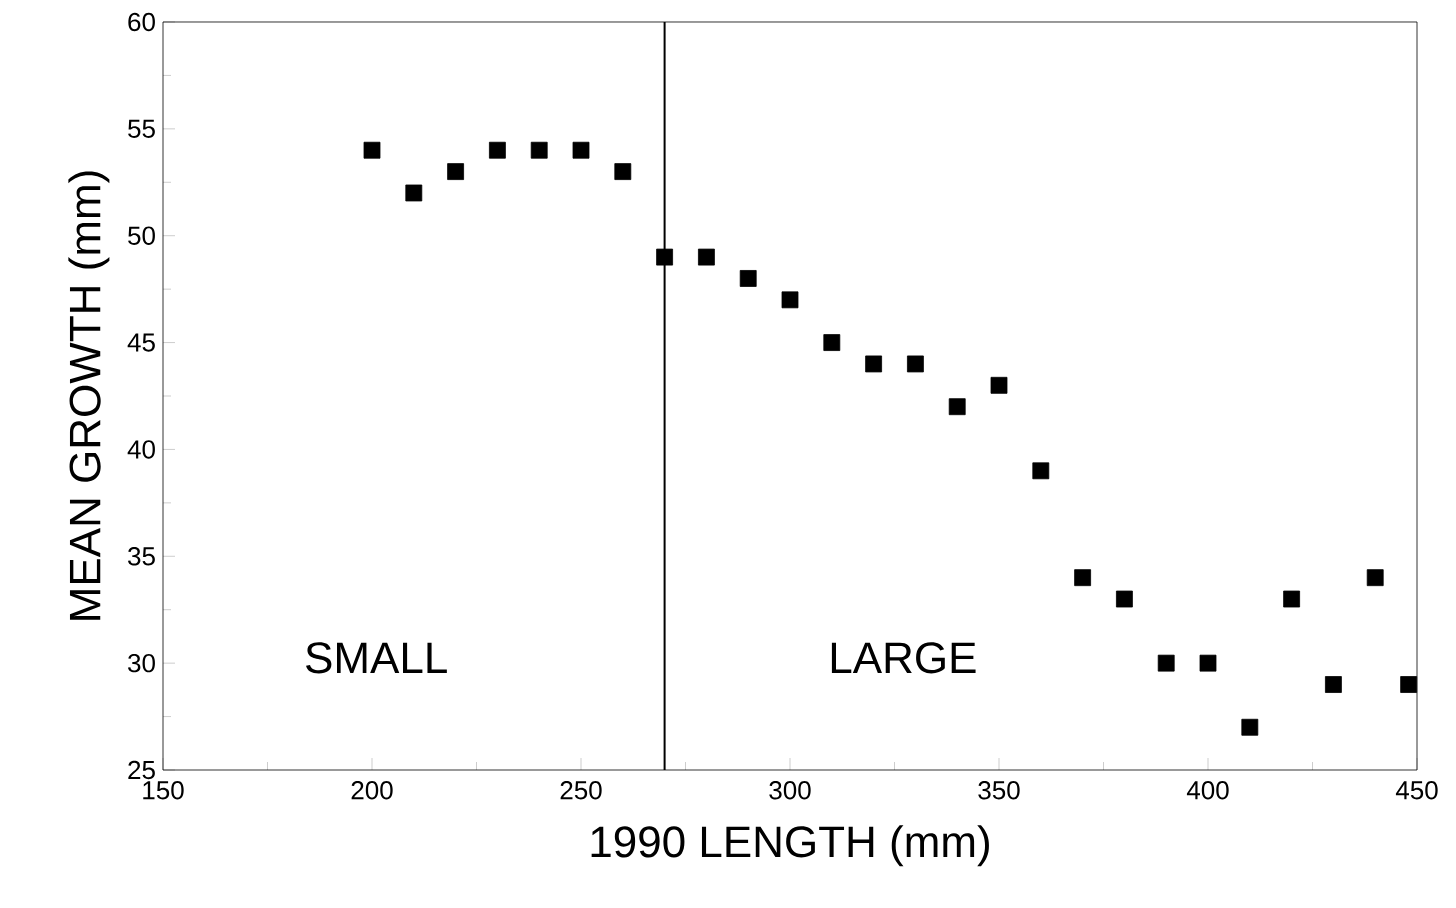  I want to click on x-tick-label: 300, so click(790, 790).